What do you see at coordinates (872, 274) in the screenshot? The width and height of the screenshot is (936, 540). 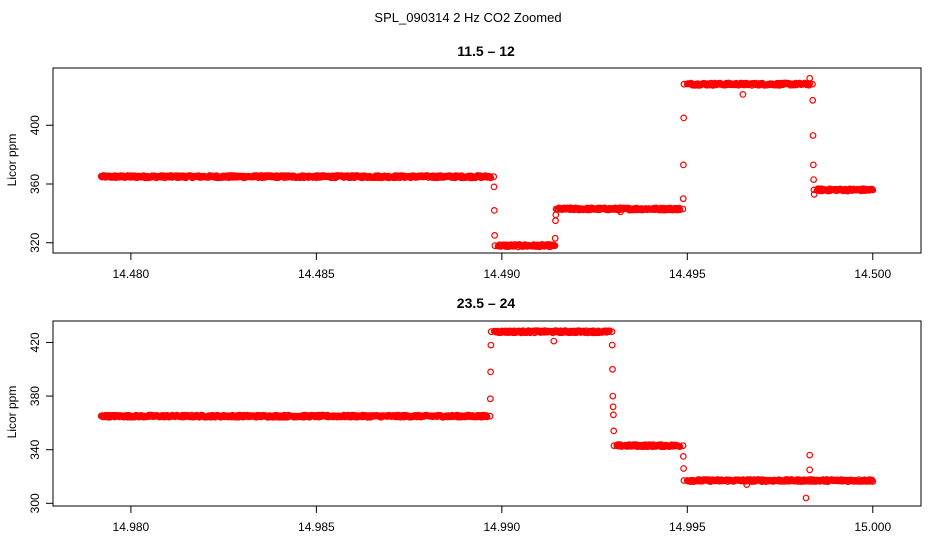 I see `panel-top-x-tick-label: 14.500` at bounding box center [872, 274].